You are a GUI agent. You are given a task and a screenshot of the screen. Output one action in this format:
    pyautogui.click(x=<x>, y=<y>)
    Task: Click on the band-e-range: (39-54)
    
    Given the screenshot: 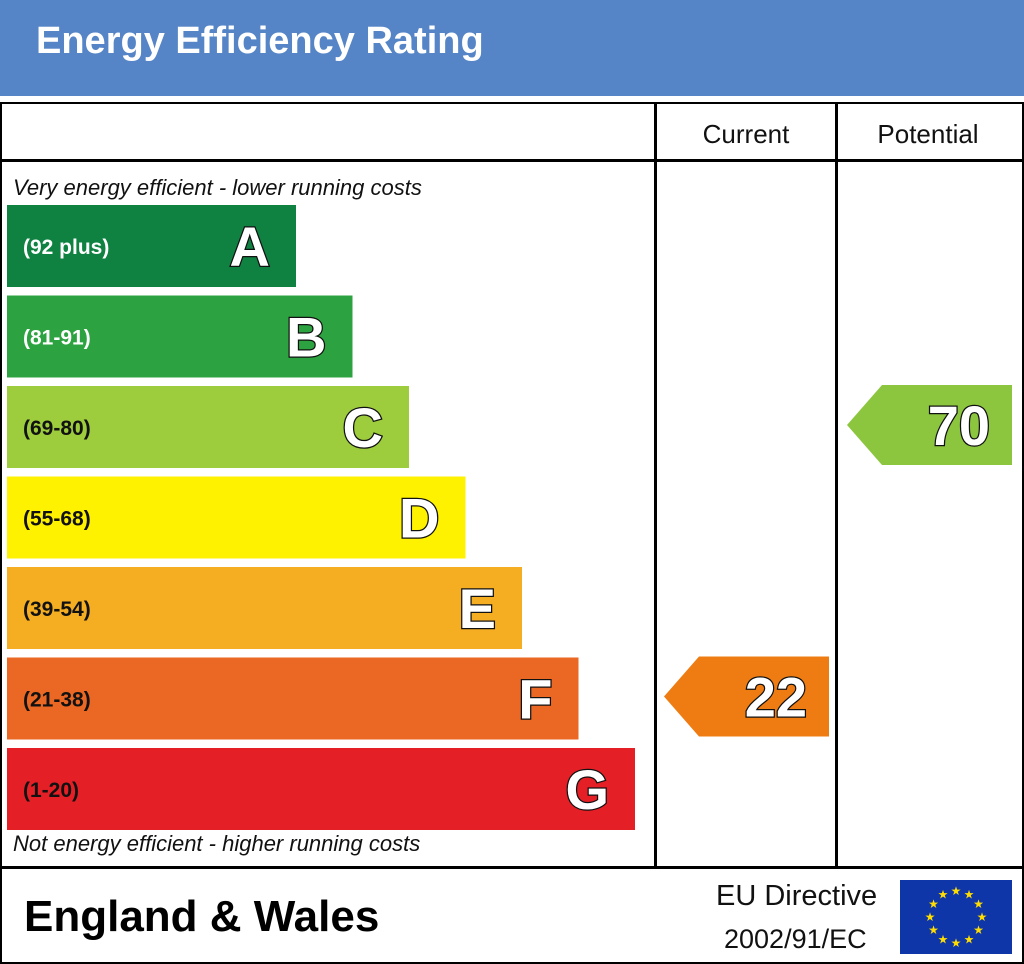 What is the action you would take?
    pyautogui.click(x=57, y=609)
    